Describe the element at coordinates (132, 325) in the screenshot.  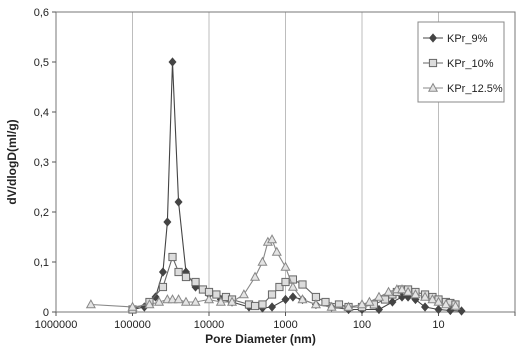
I see `x-tick-label: 100000` at that location.